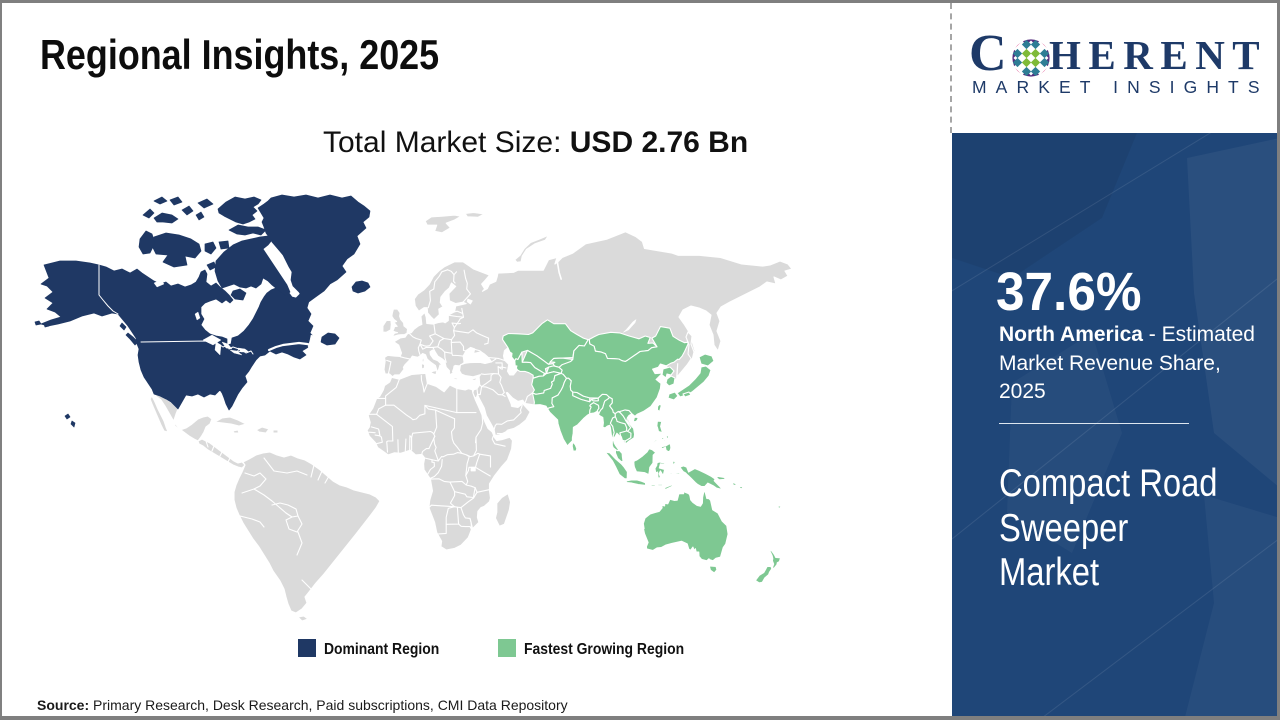 This screenshot has height=720, width=1280. I want to click on svg-text: HERENT, so click(1158, 55).